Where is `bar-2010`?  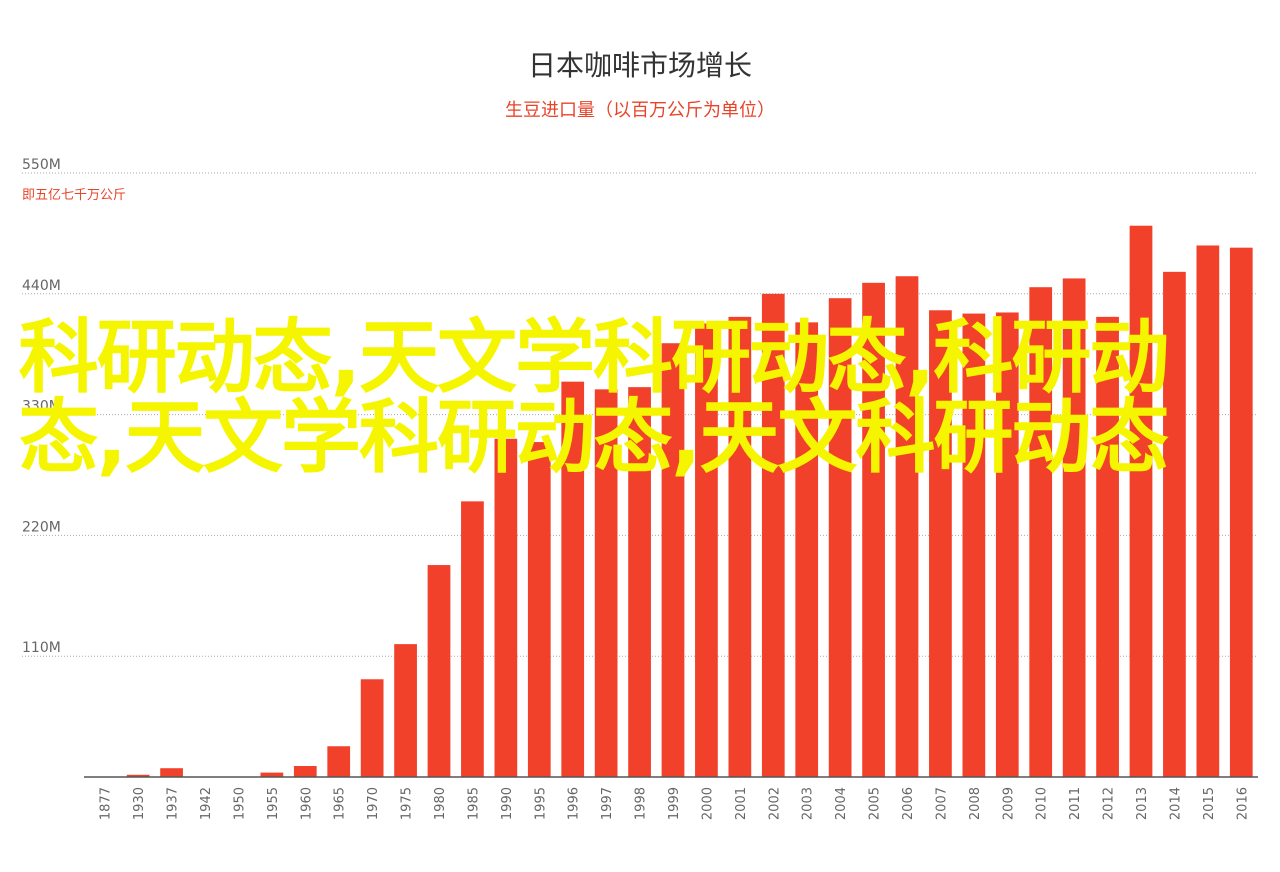 bar-2010 is located at coordinates (1041, 532).